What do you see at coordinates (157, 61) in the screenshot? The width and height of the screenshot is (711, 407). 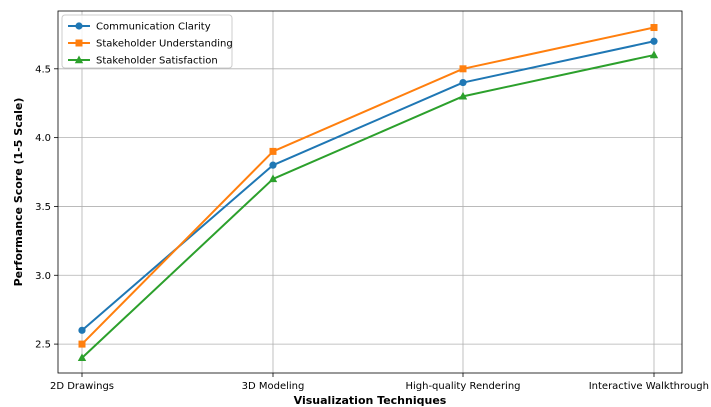 I see `legend-label: Stakeholder Satisfaction` at bounding box center [157, 61].